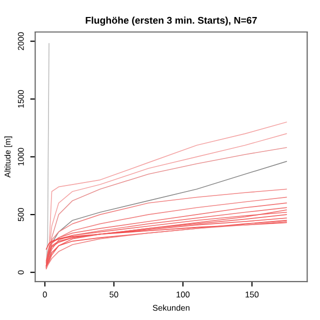 The height and width of the screenshot is (320, 320). What do you see at coordinates (8, 157) in the screenshot?
I see `y-axis-title: Altitude [m]` at bounding box center [8, 157].